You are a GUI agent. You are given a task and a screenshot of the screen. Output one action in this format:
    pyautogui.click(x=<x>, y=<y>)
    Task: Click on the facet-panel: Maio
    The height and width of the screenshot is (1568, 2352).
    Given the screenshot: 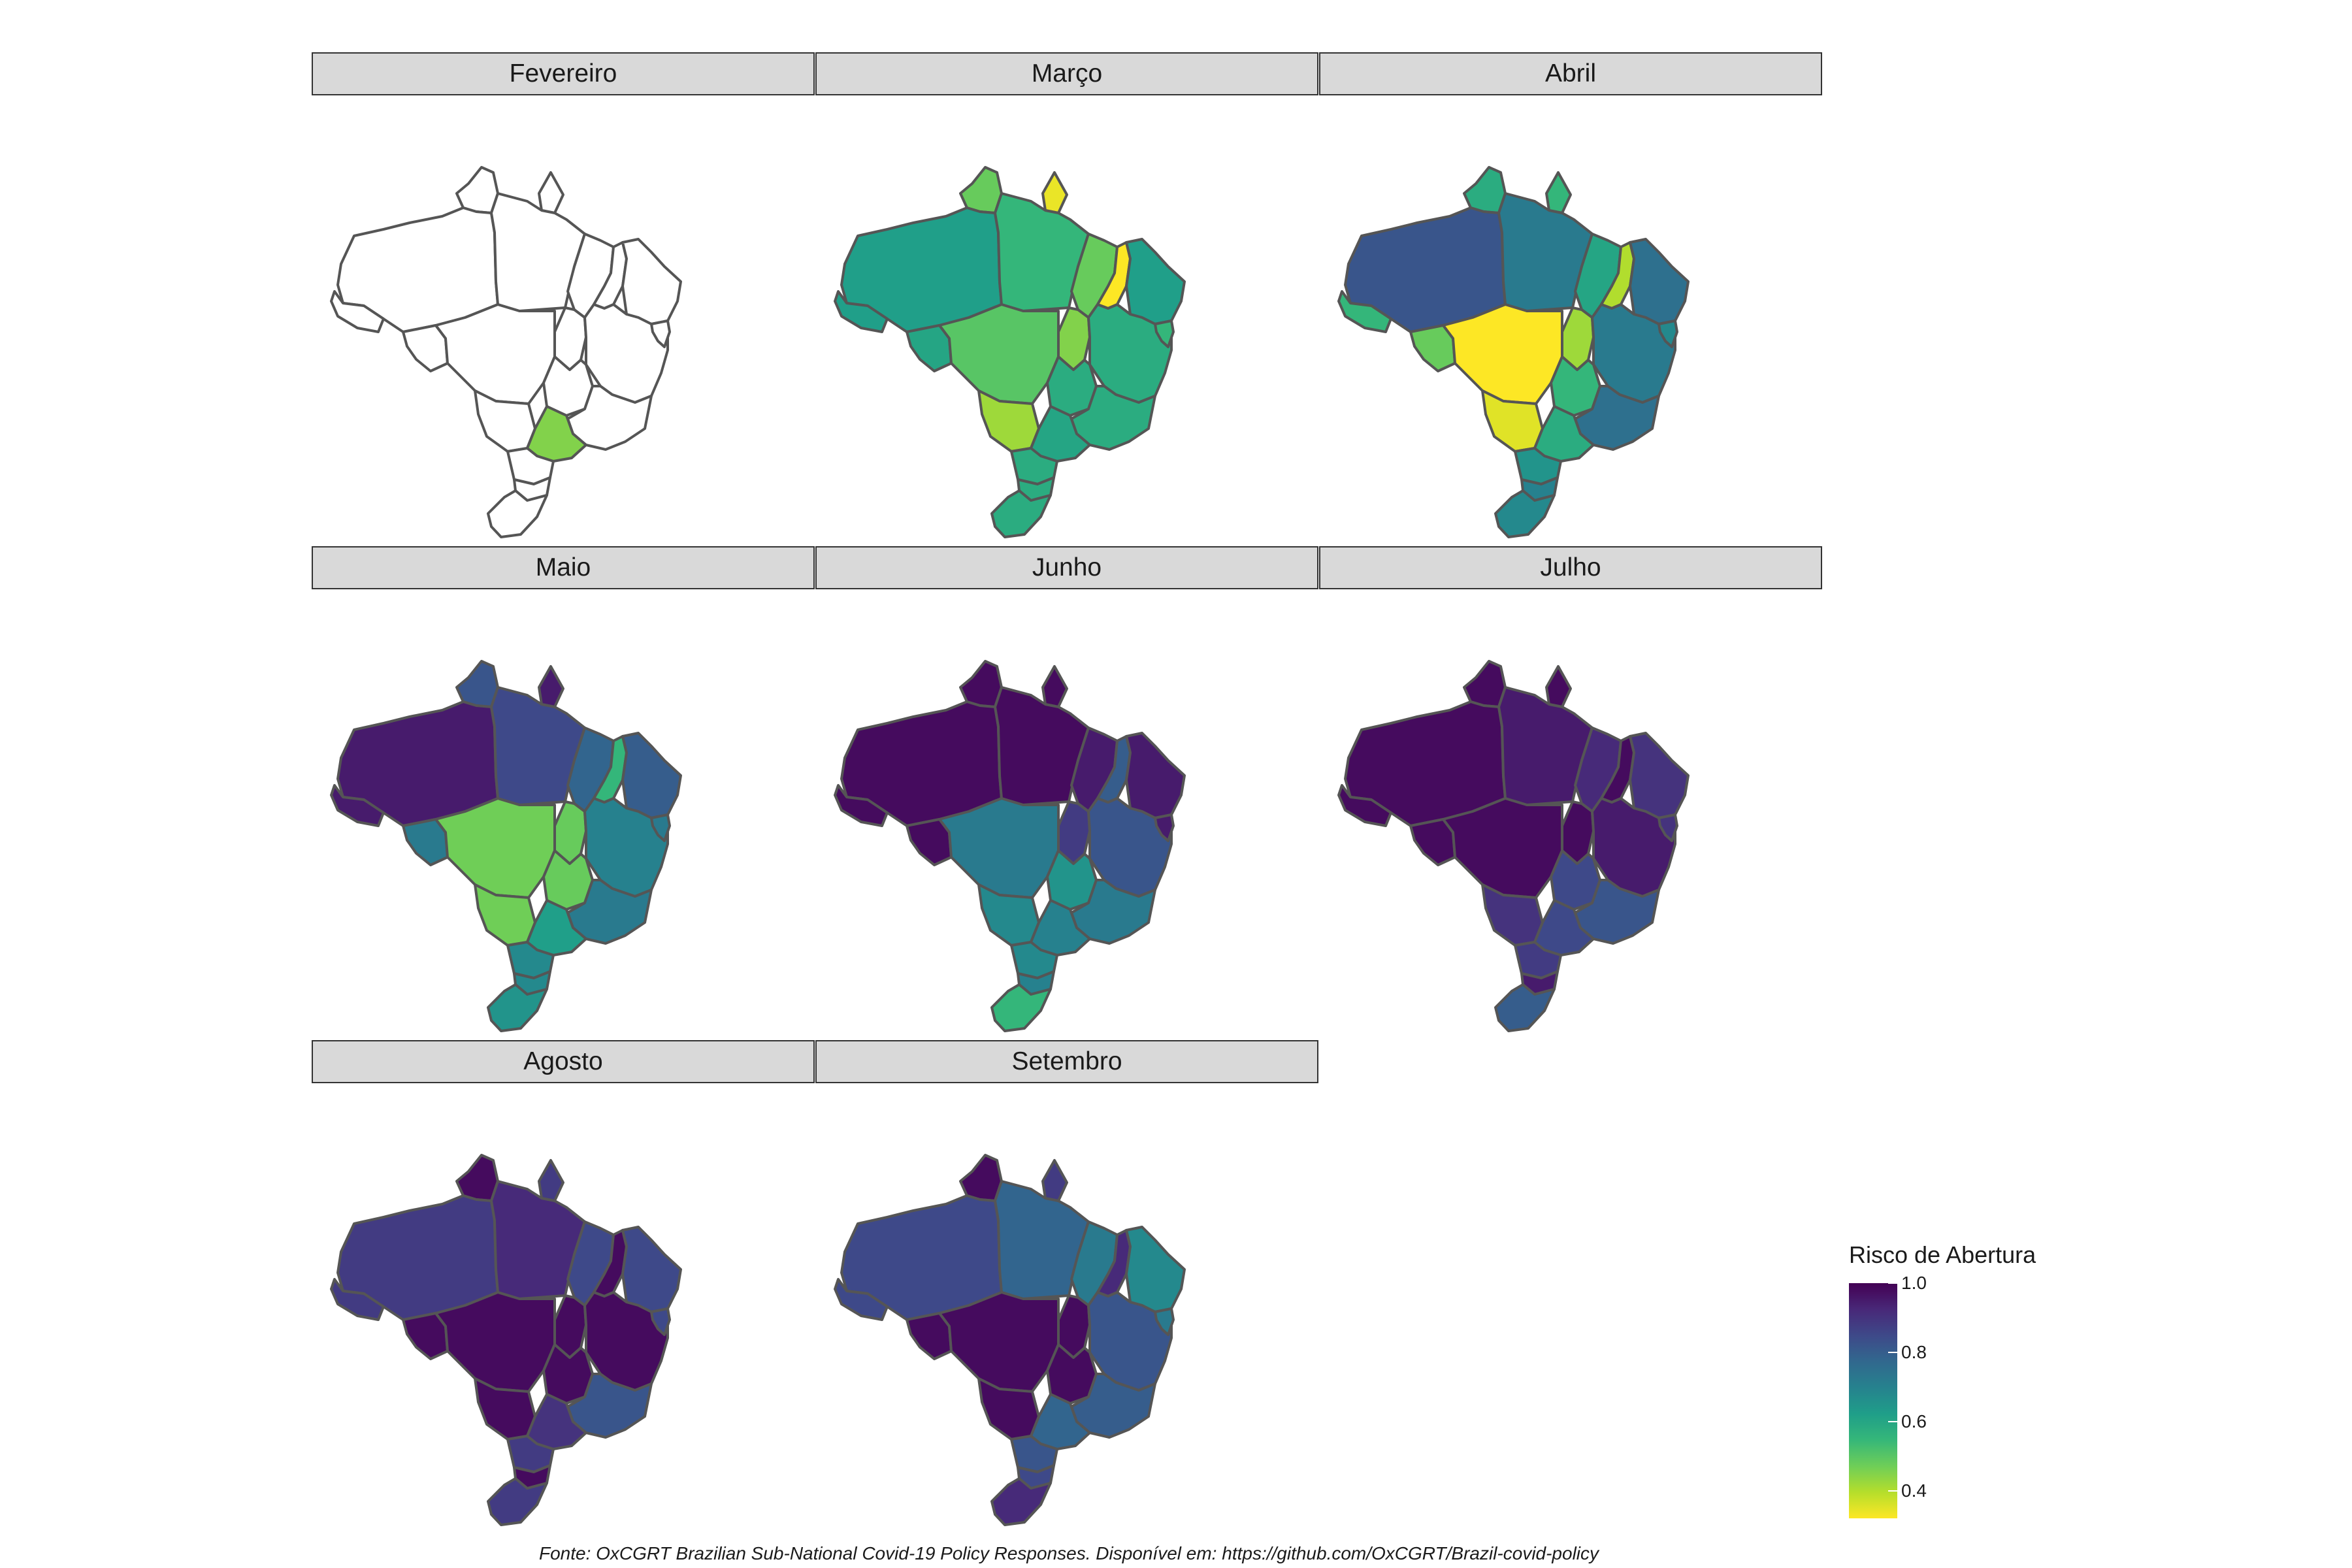 What is the action you would take?
    pyautogui.click(x=563, y=790)
    